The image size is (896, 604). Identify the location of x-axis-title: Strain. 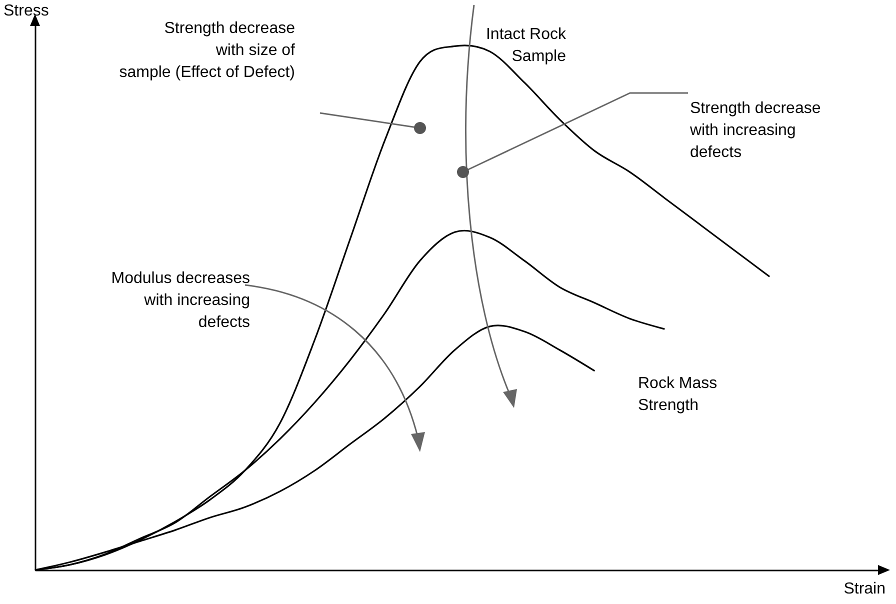
(865, 589).